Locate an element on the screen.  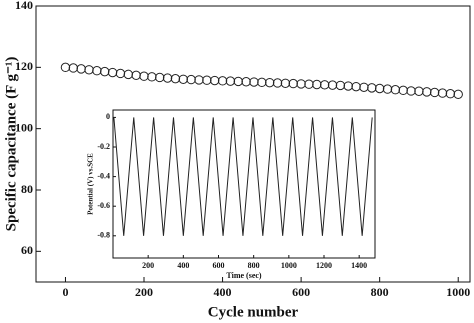
x-tick-label: 0 is located at coordinates (65, 292).